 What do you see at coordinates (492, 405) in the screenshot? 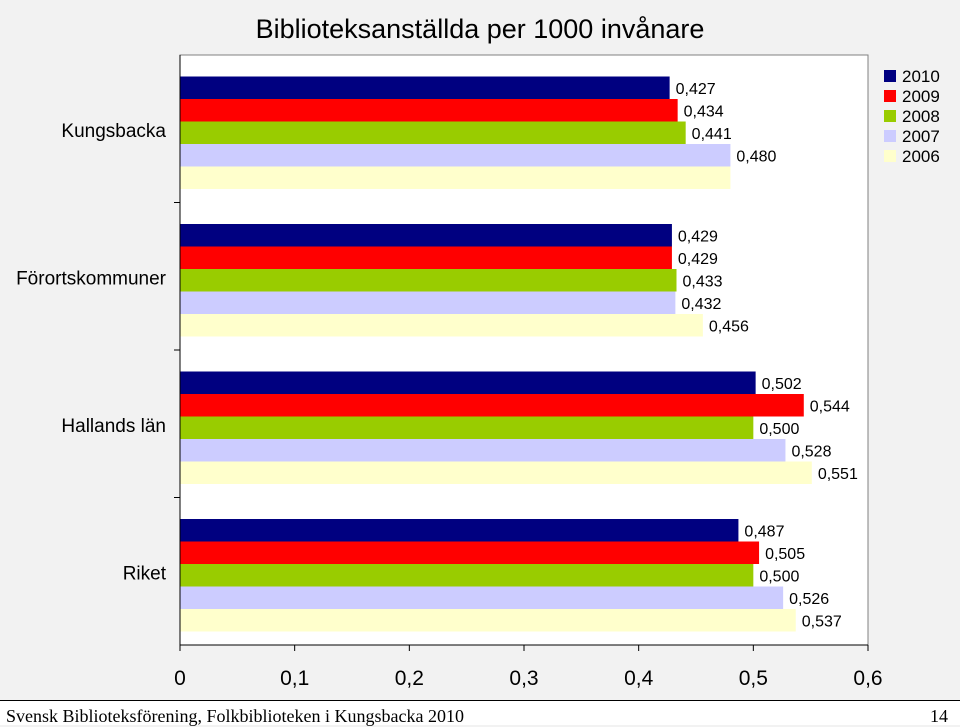
I see `bar-hallands-l-n-2009` at bounding box center [492, 405].